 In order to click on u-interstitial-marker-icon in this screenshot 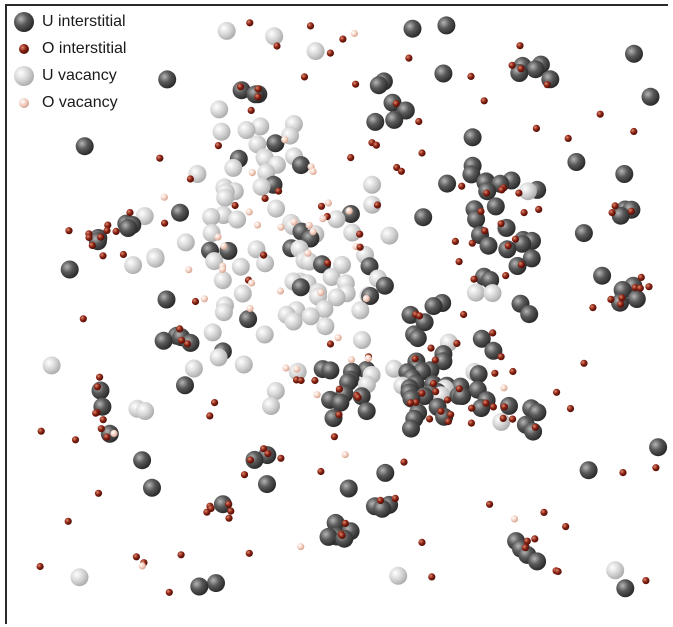, I will do `click(24, 22)`.